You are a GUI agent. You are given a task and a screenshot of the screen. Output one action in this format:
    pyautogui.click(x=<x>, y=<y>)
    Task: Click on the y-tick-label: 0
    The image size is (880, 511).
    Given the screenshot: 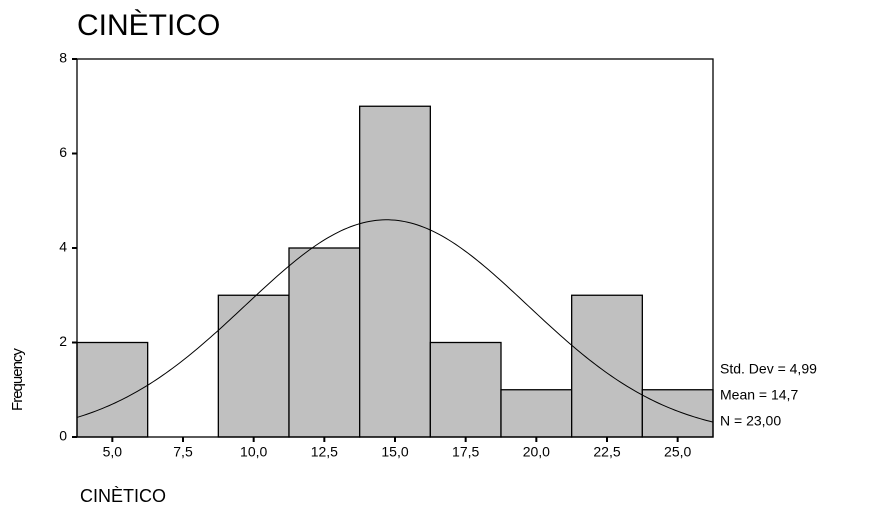 What is the action you would take?
    pyautogui.click(x=63, y=436)
    